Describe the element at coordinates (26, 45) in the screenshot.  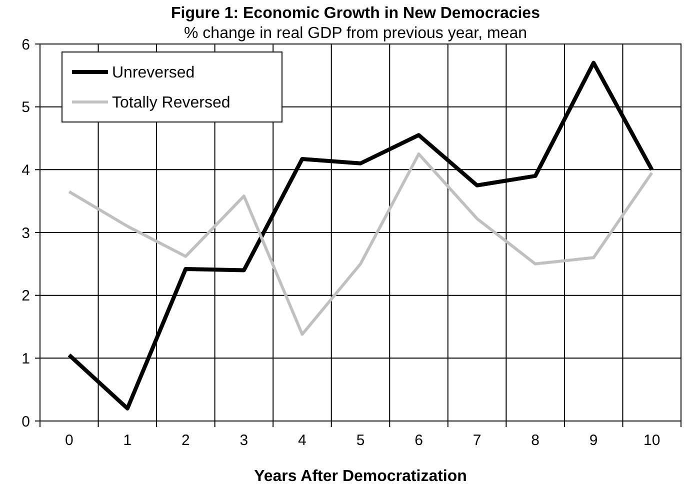
I see `y-tick-label: 6` at that location.